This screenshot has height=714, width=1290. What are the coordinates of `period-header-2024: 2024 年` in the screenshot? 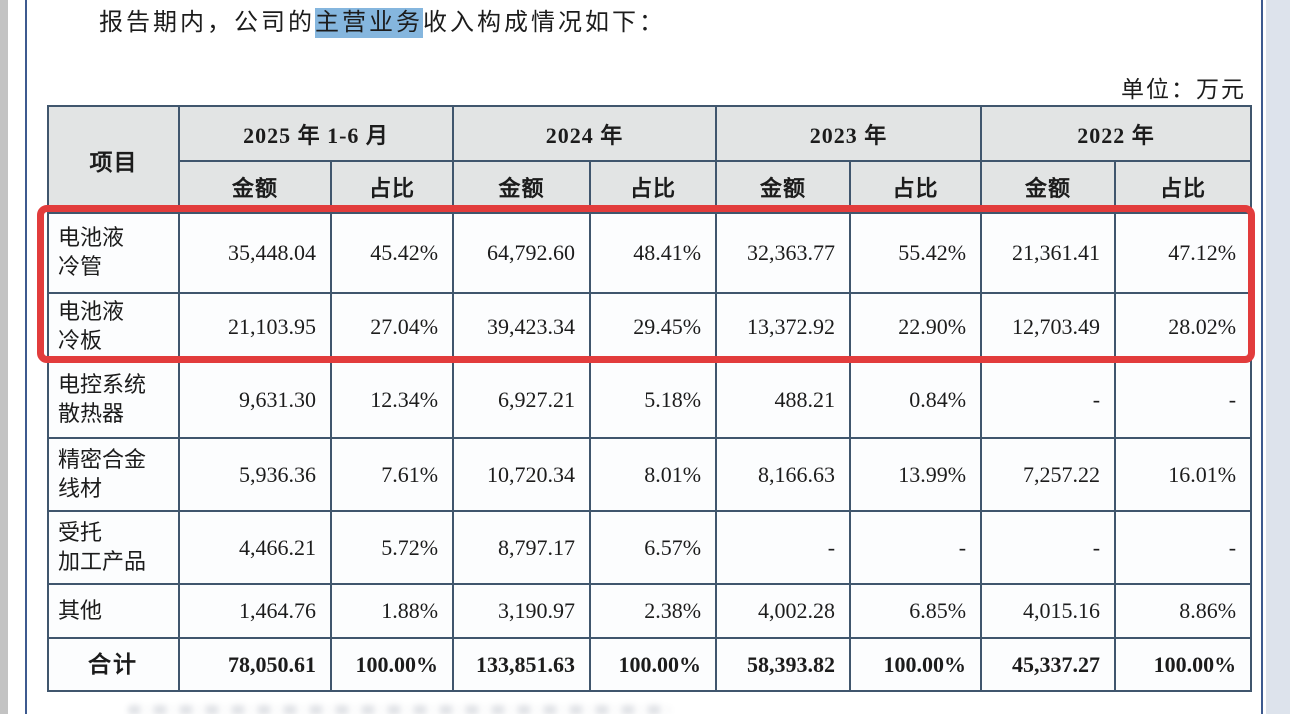 It's located at (585, 133).